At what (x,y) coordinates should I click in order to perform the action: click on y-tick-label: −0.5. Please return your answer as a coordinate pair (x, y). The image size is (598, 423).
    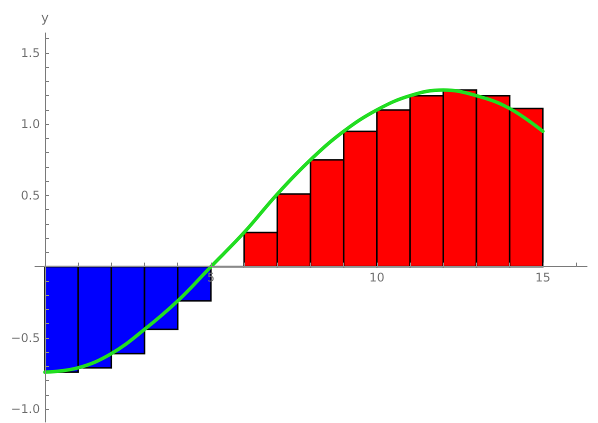
    Looking at the image, I should click on (25, 337).